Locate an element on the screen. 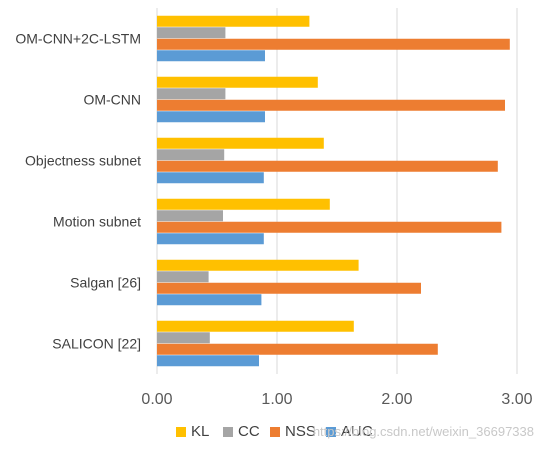  category-label: OM-CNN+2C-LSTM is located at coordinates (78, 39).